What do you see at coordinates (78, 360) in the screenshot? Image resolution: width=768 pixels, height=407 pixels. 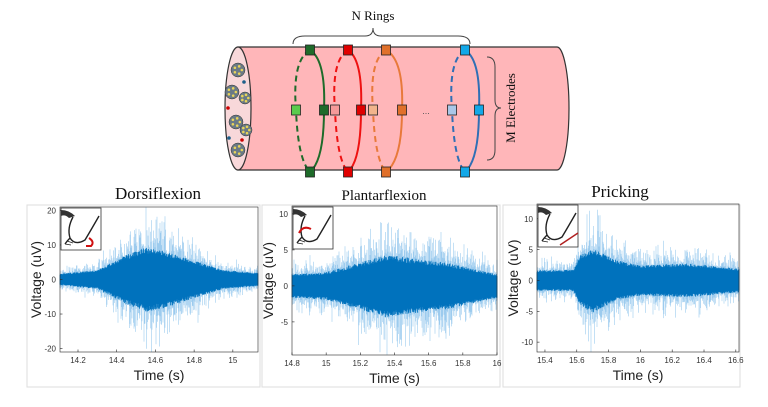 I see `x-tick-label: 14.2` at bounding box center [78, 360].